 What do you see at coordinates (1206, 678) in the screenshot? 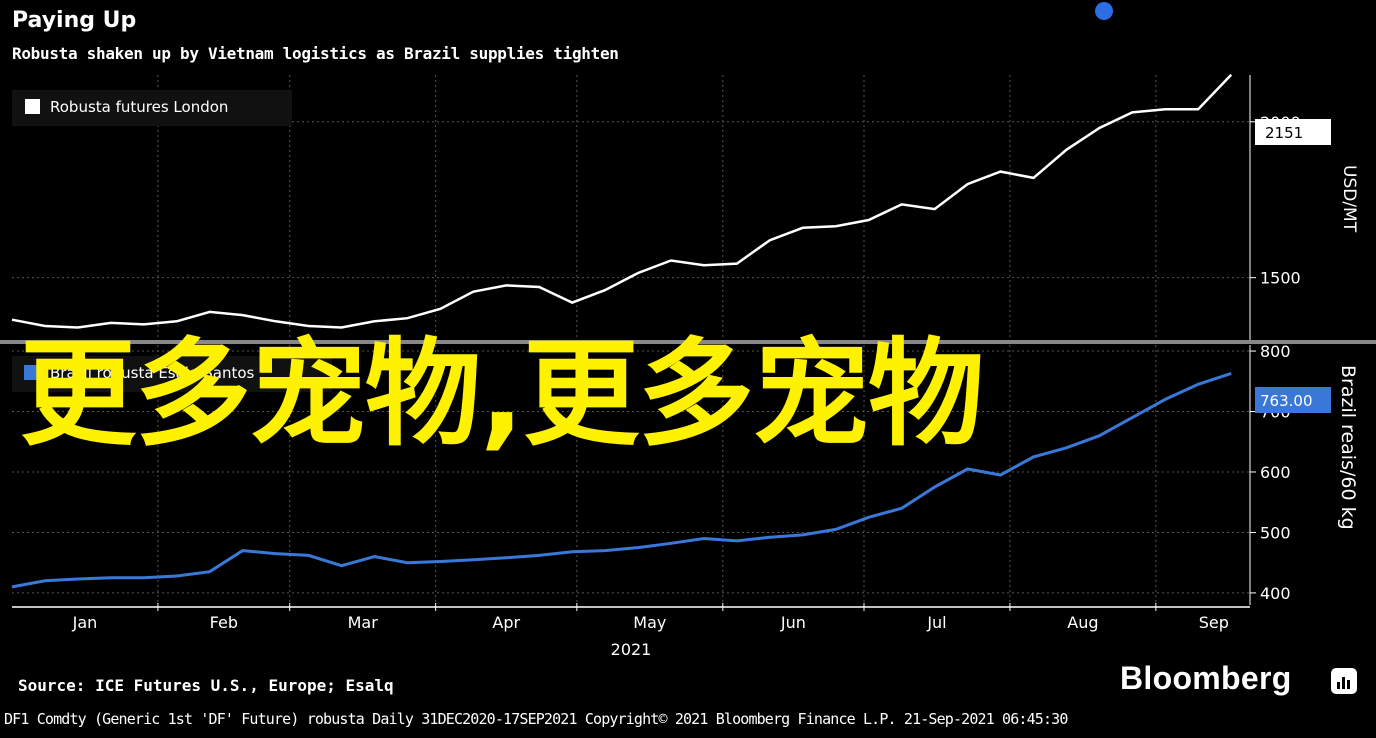
I see `brand-name: Bloomberg` at bounding box center [1206, 678].